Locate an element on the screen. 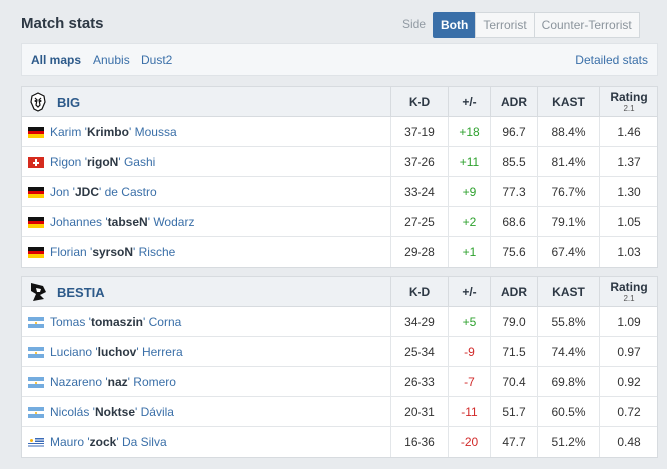 Image resolution: width=667 pixels, height=469 pixels. stat-rating: 1.37 is located at coordinates (628, 162).